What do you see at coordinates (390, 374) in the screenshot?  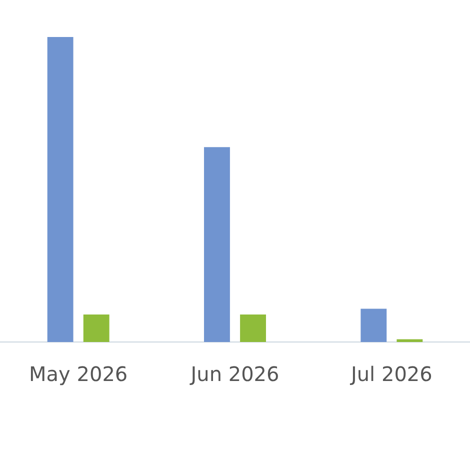 I see `x-tick-label: Jul 2026` at bounding box center [390, 374].